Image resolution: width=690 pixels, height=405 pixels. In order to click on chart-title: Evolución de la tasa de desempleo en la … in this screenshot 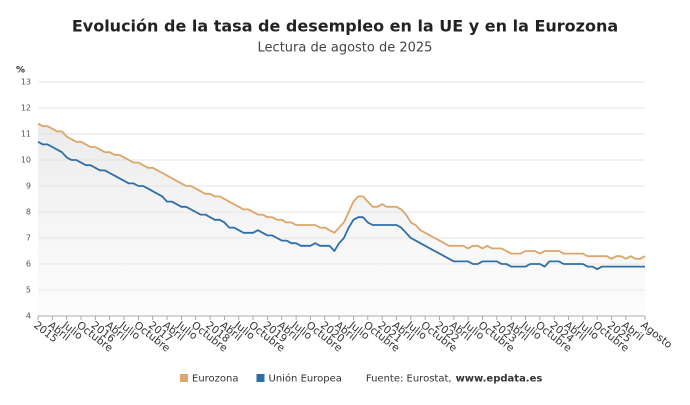, I will do `click(345, 26)`.